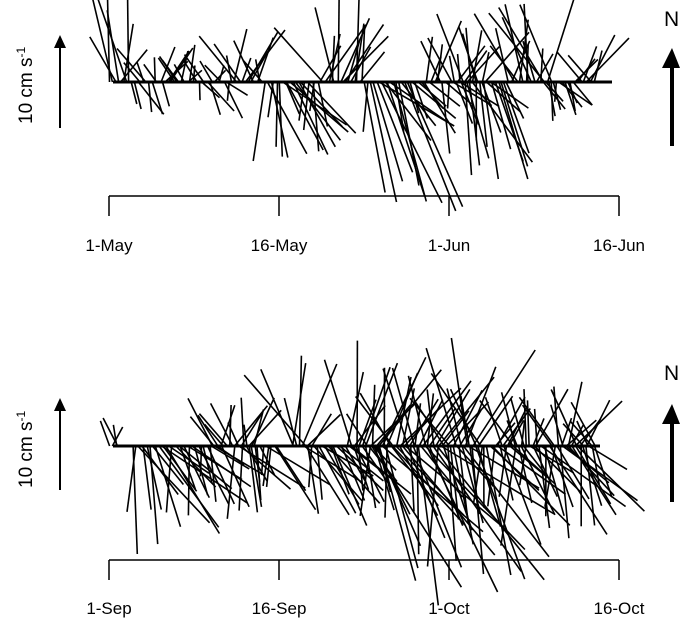 This screenshot has height=620, width=680. Describe the element at coordinates (365, 588) in the screenshot. I see `panel-2-date-axis: 1-Sep 16-Sep 1-Oct 16-Oct` at that location.